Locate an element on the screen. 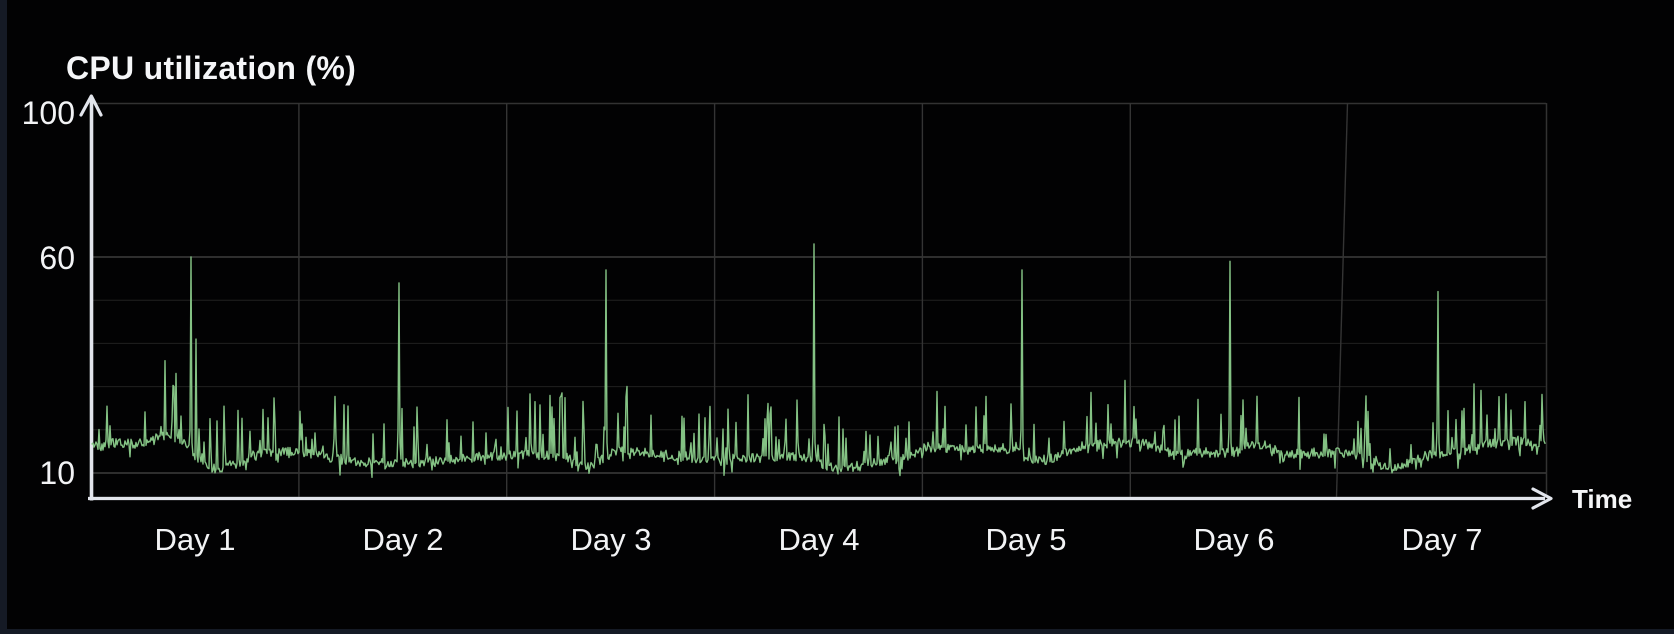 This screenshot has width=1674, height=634. chart-title: CPU utilization (%) is located at coordinates (211, 68).